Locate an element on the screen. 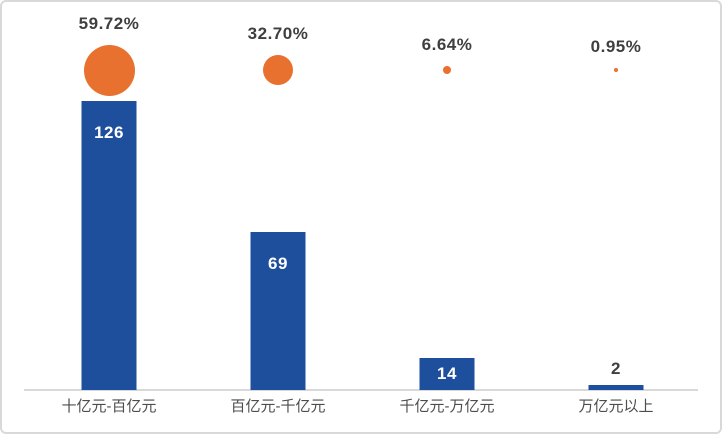  value-label: 2 is located at coordinates (616, 368).